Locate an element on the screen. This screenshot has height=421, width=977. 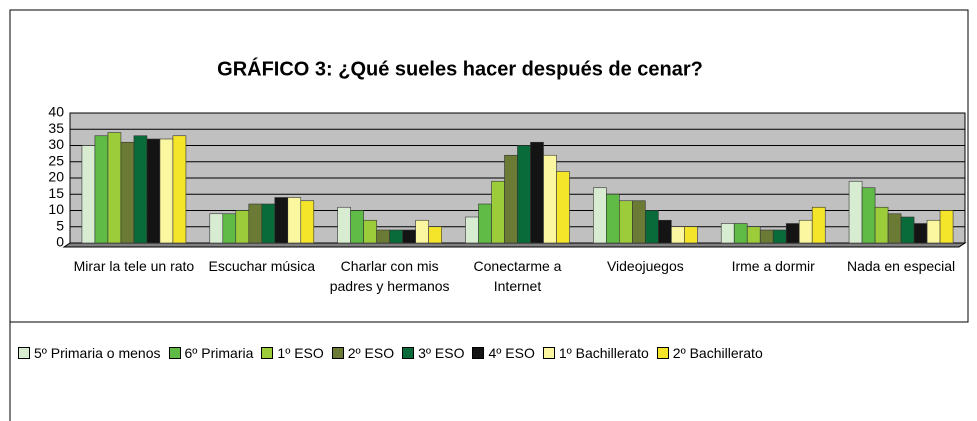
x-tick-label: Irme a dormir is located at coordinates (773, 266).